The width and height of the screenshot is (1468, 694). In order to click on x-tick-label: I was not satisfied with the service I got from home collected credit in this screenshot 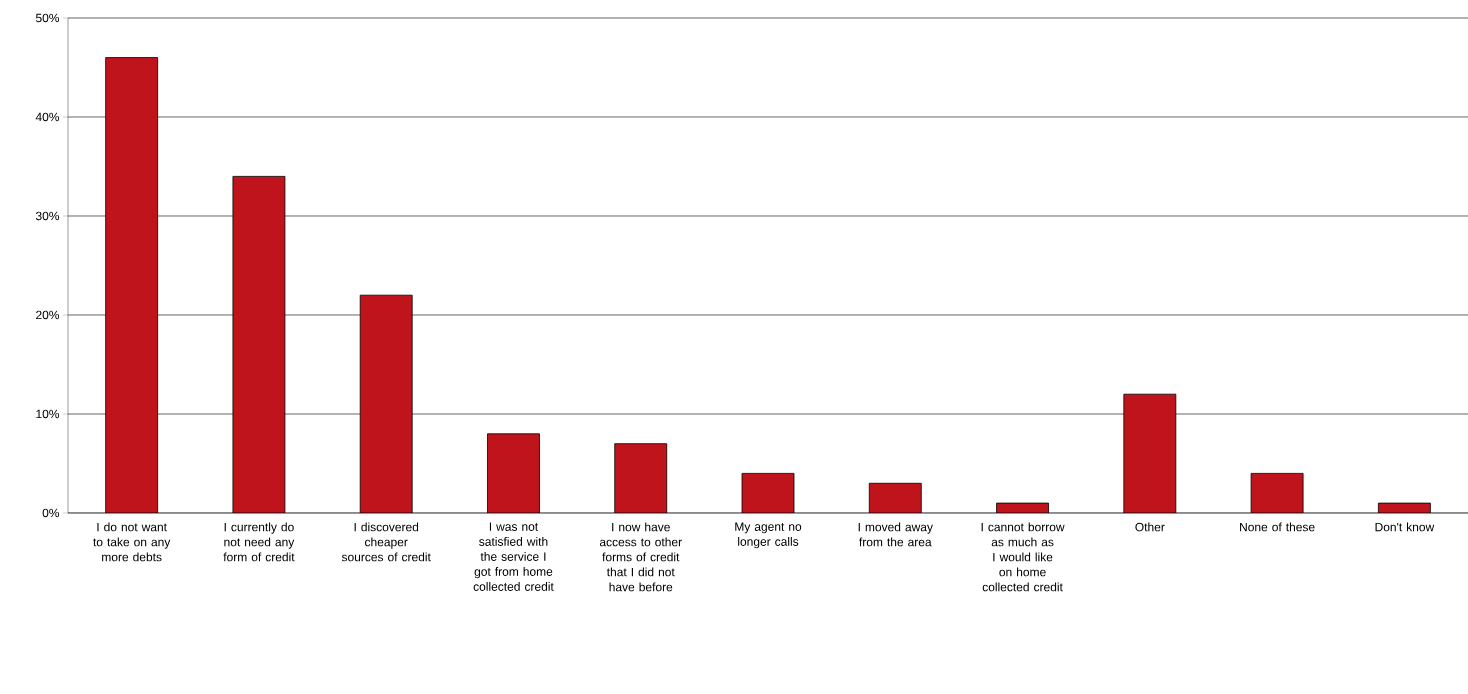, I will do `click(513, 556)`.